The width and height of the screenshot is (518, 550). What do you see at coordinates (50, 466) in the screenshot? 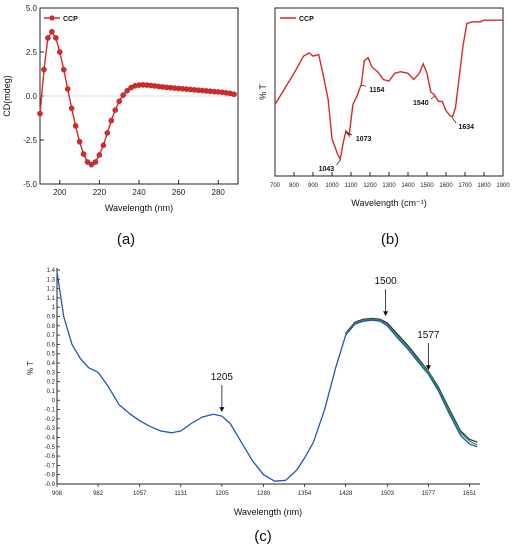
I see `panel-c-y-tick-label: -0.7` at bounding box center [50, 466].